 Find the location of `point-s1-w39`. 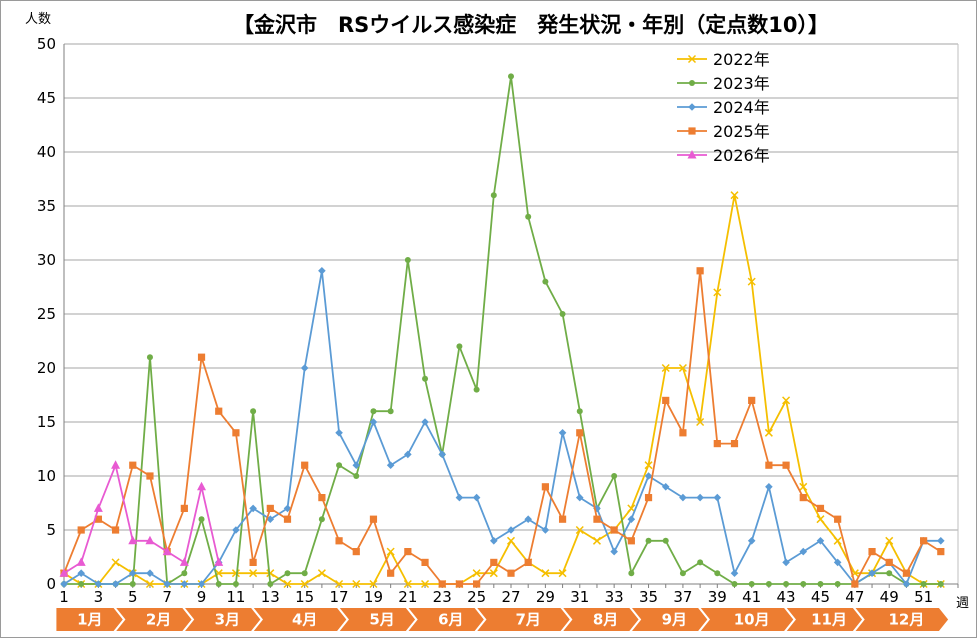

point-s1-w39 is located at coordinates (717, 292).